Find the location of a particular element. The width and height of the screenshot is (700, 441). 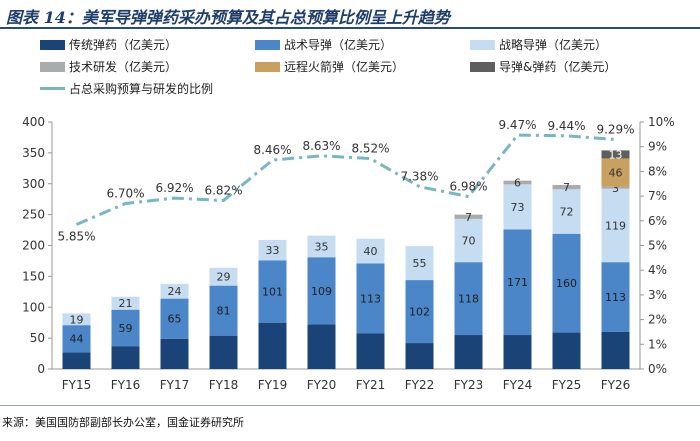

bar-label-tactical-FY24: 171 is located at coordinates (517, 282).